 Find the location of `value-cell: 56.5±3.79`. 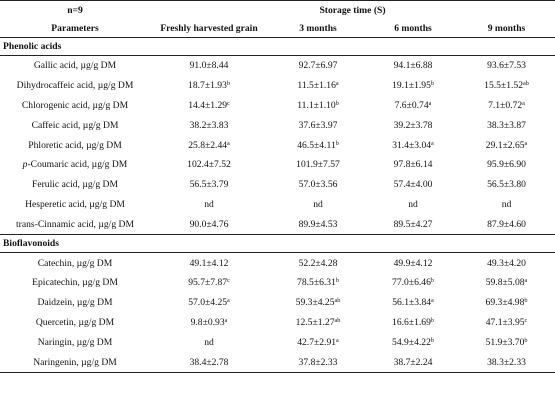

value-cell: 56.5±3.79 is located at coordinates (209, 185).